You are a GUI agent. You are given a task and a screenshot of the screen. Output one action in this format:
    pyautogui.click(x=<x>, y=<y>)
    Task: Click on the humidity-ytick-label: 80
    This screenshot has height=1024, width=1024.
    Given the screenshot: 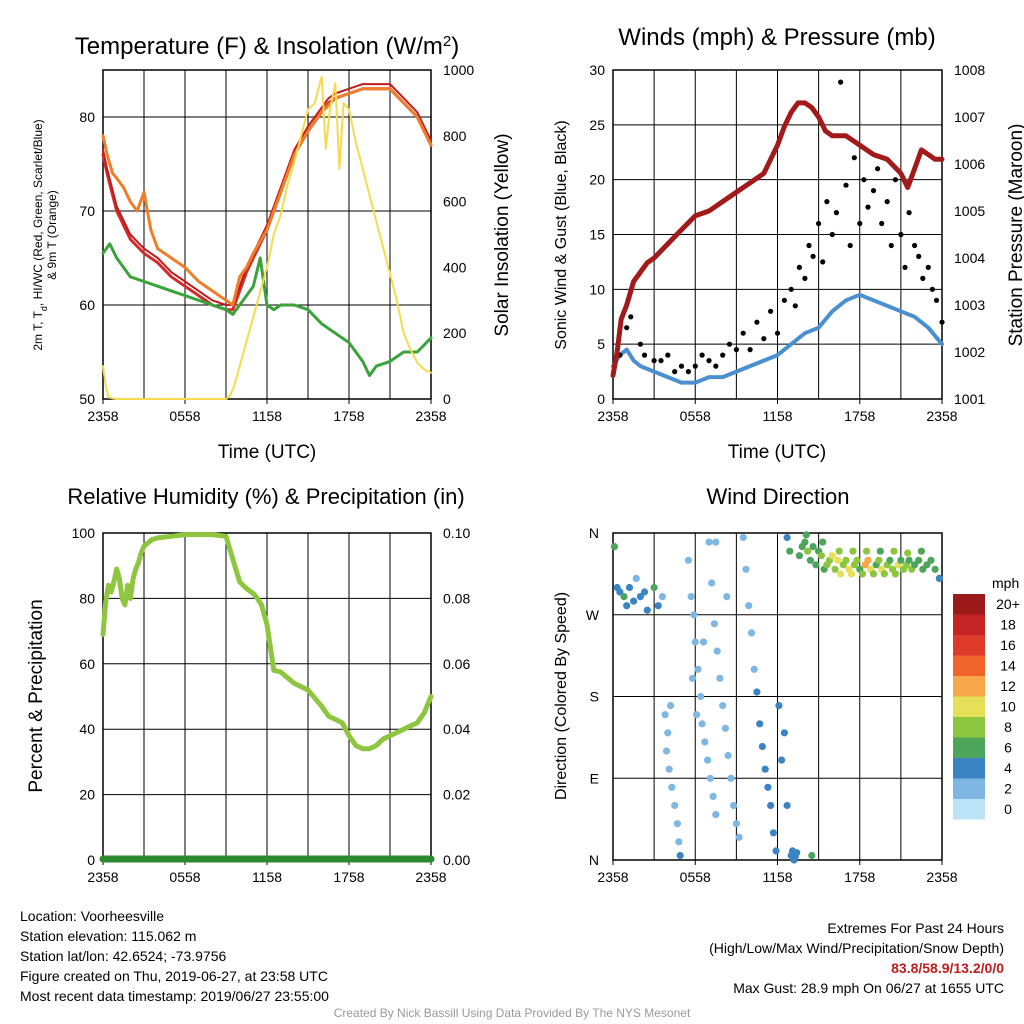 What is the action you would take?
    pyautogui.click(x=87, y=598)
    